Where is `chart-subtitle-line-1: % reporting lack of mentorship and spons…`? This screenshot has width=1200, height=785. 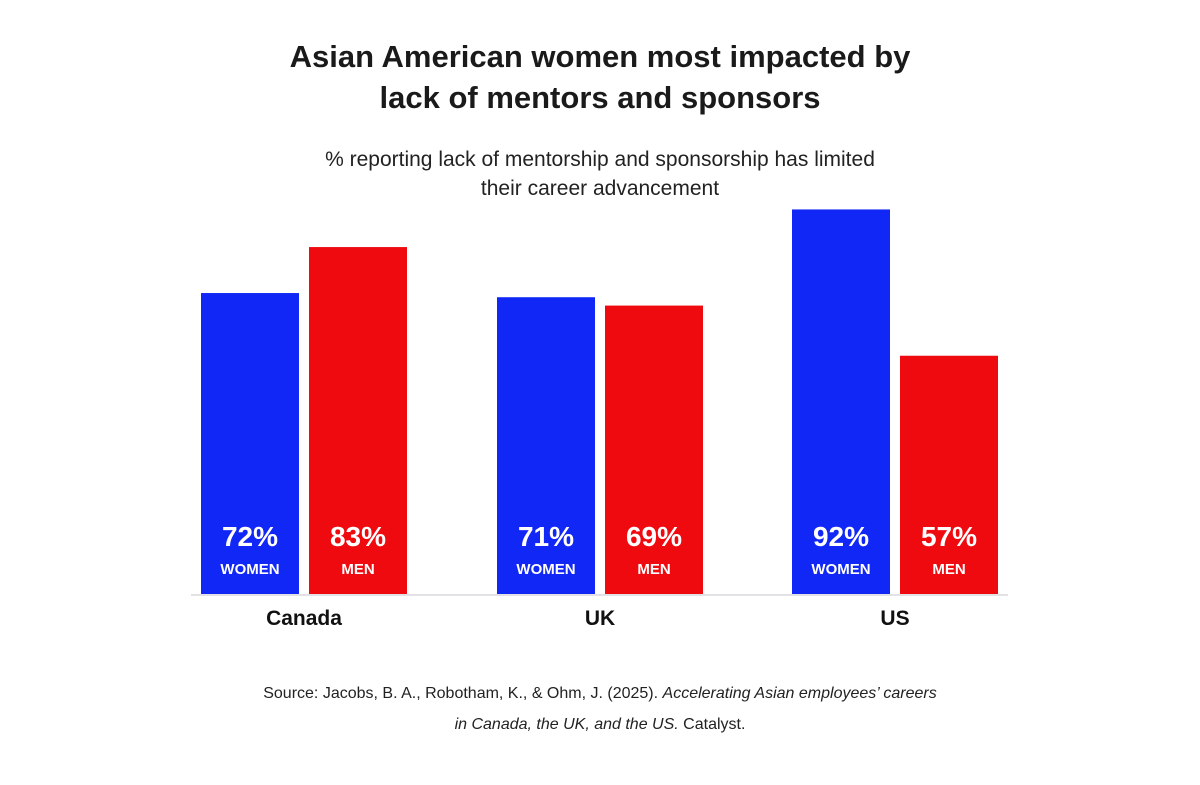
chart-subtitle-line-1: % reporting lack of mentorship and spons… is located at coordinates (600, 159).